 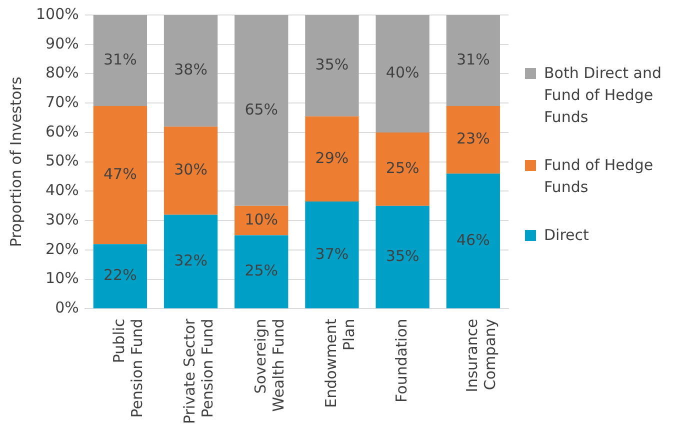 I want to click on y-tick-label: 20%, so click(x=62, y=249).